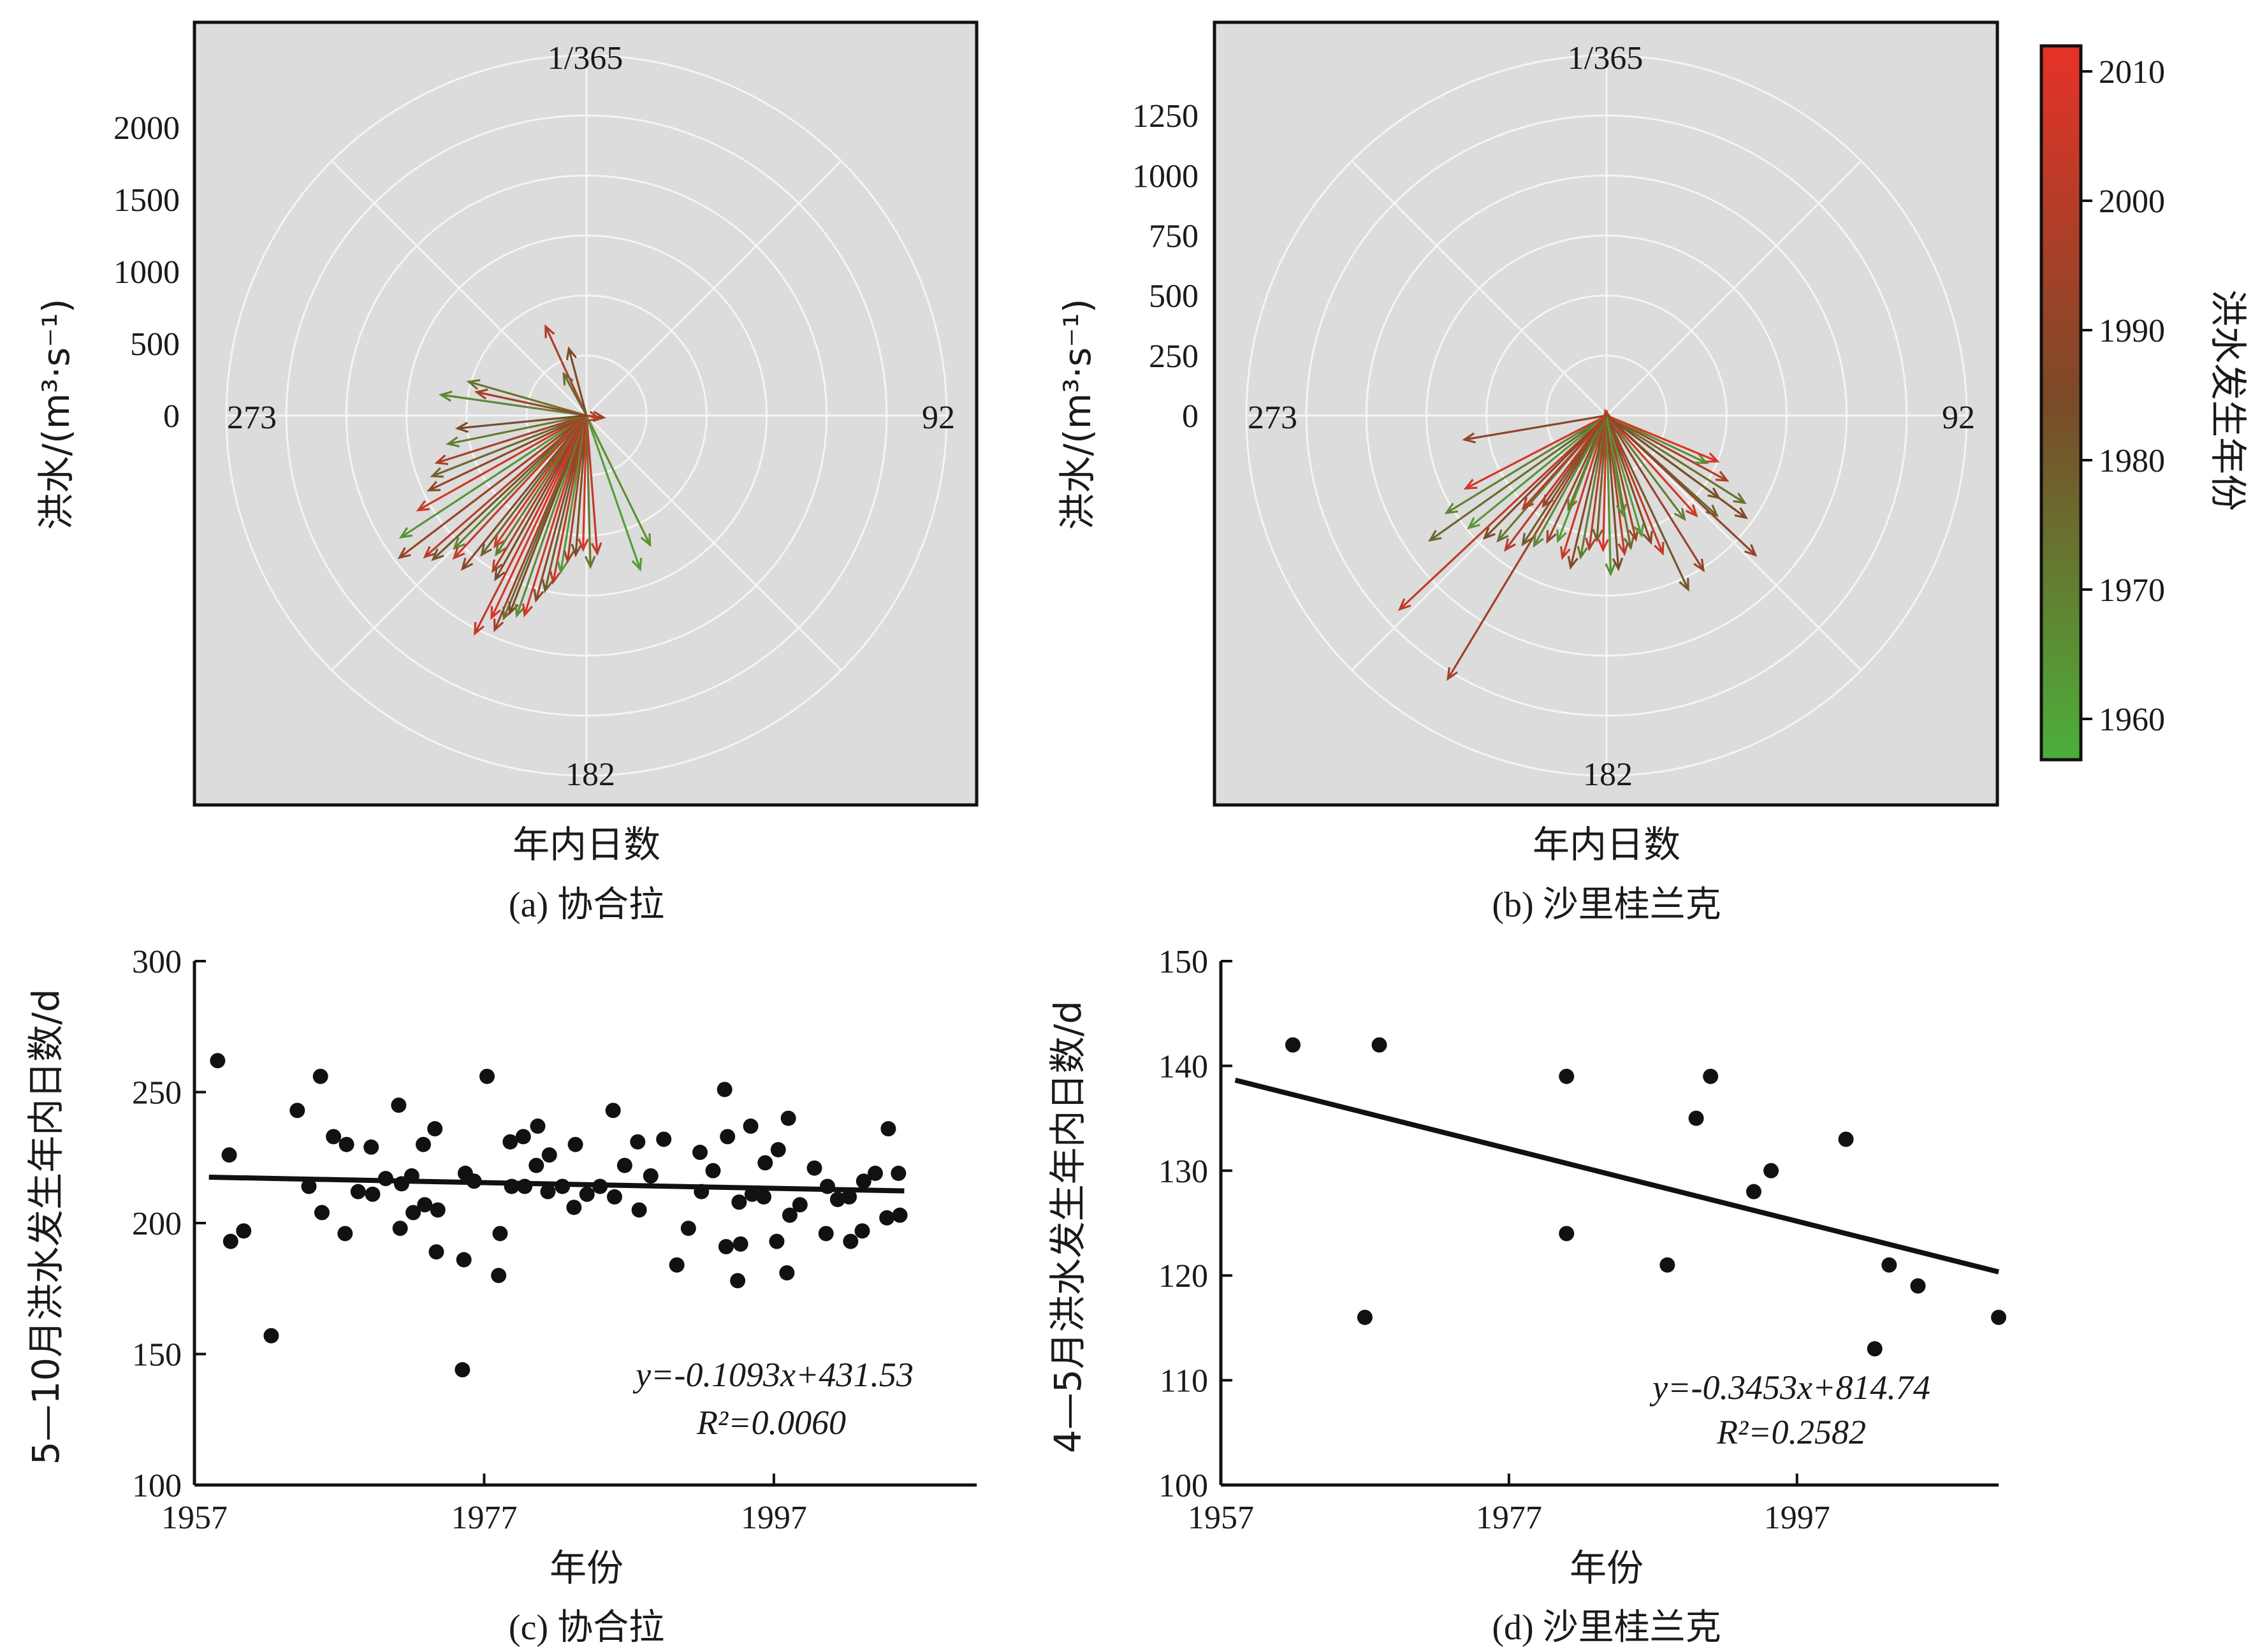 The image size is (2253, 1652). I want to click on radial-tick-label-b: 500, so click(1174, 297).